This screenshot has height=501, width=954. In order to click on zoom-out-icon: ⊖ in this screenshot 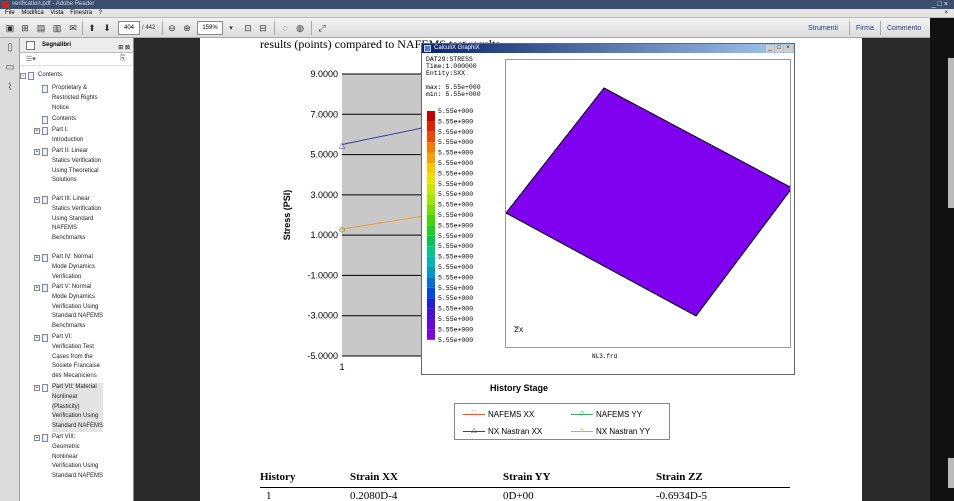, I will do `click(172, 27)`.